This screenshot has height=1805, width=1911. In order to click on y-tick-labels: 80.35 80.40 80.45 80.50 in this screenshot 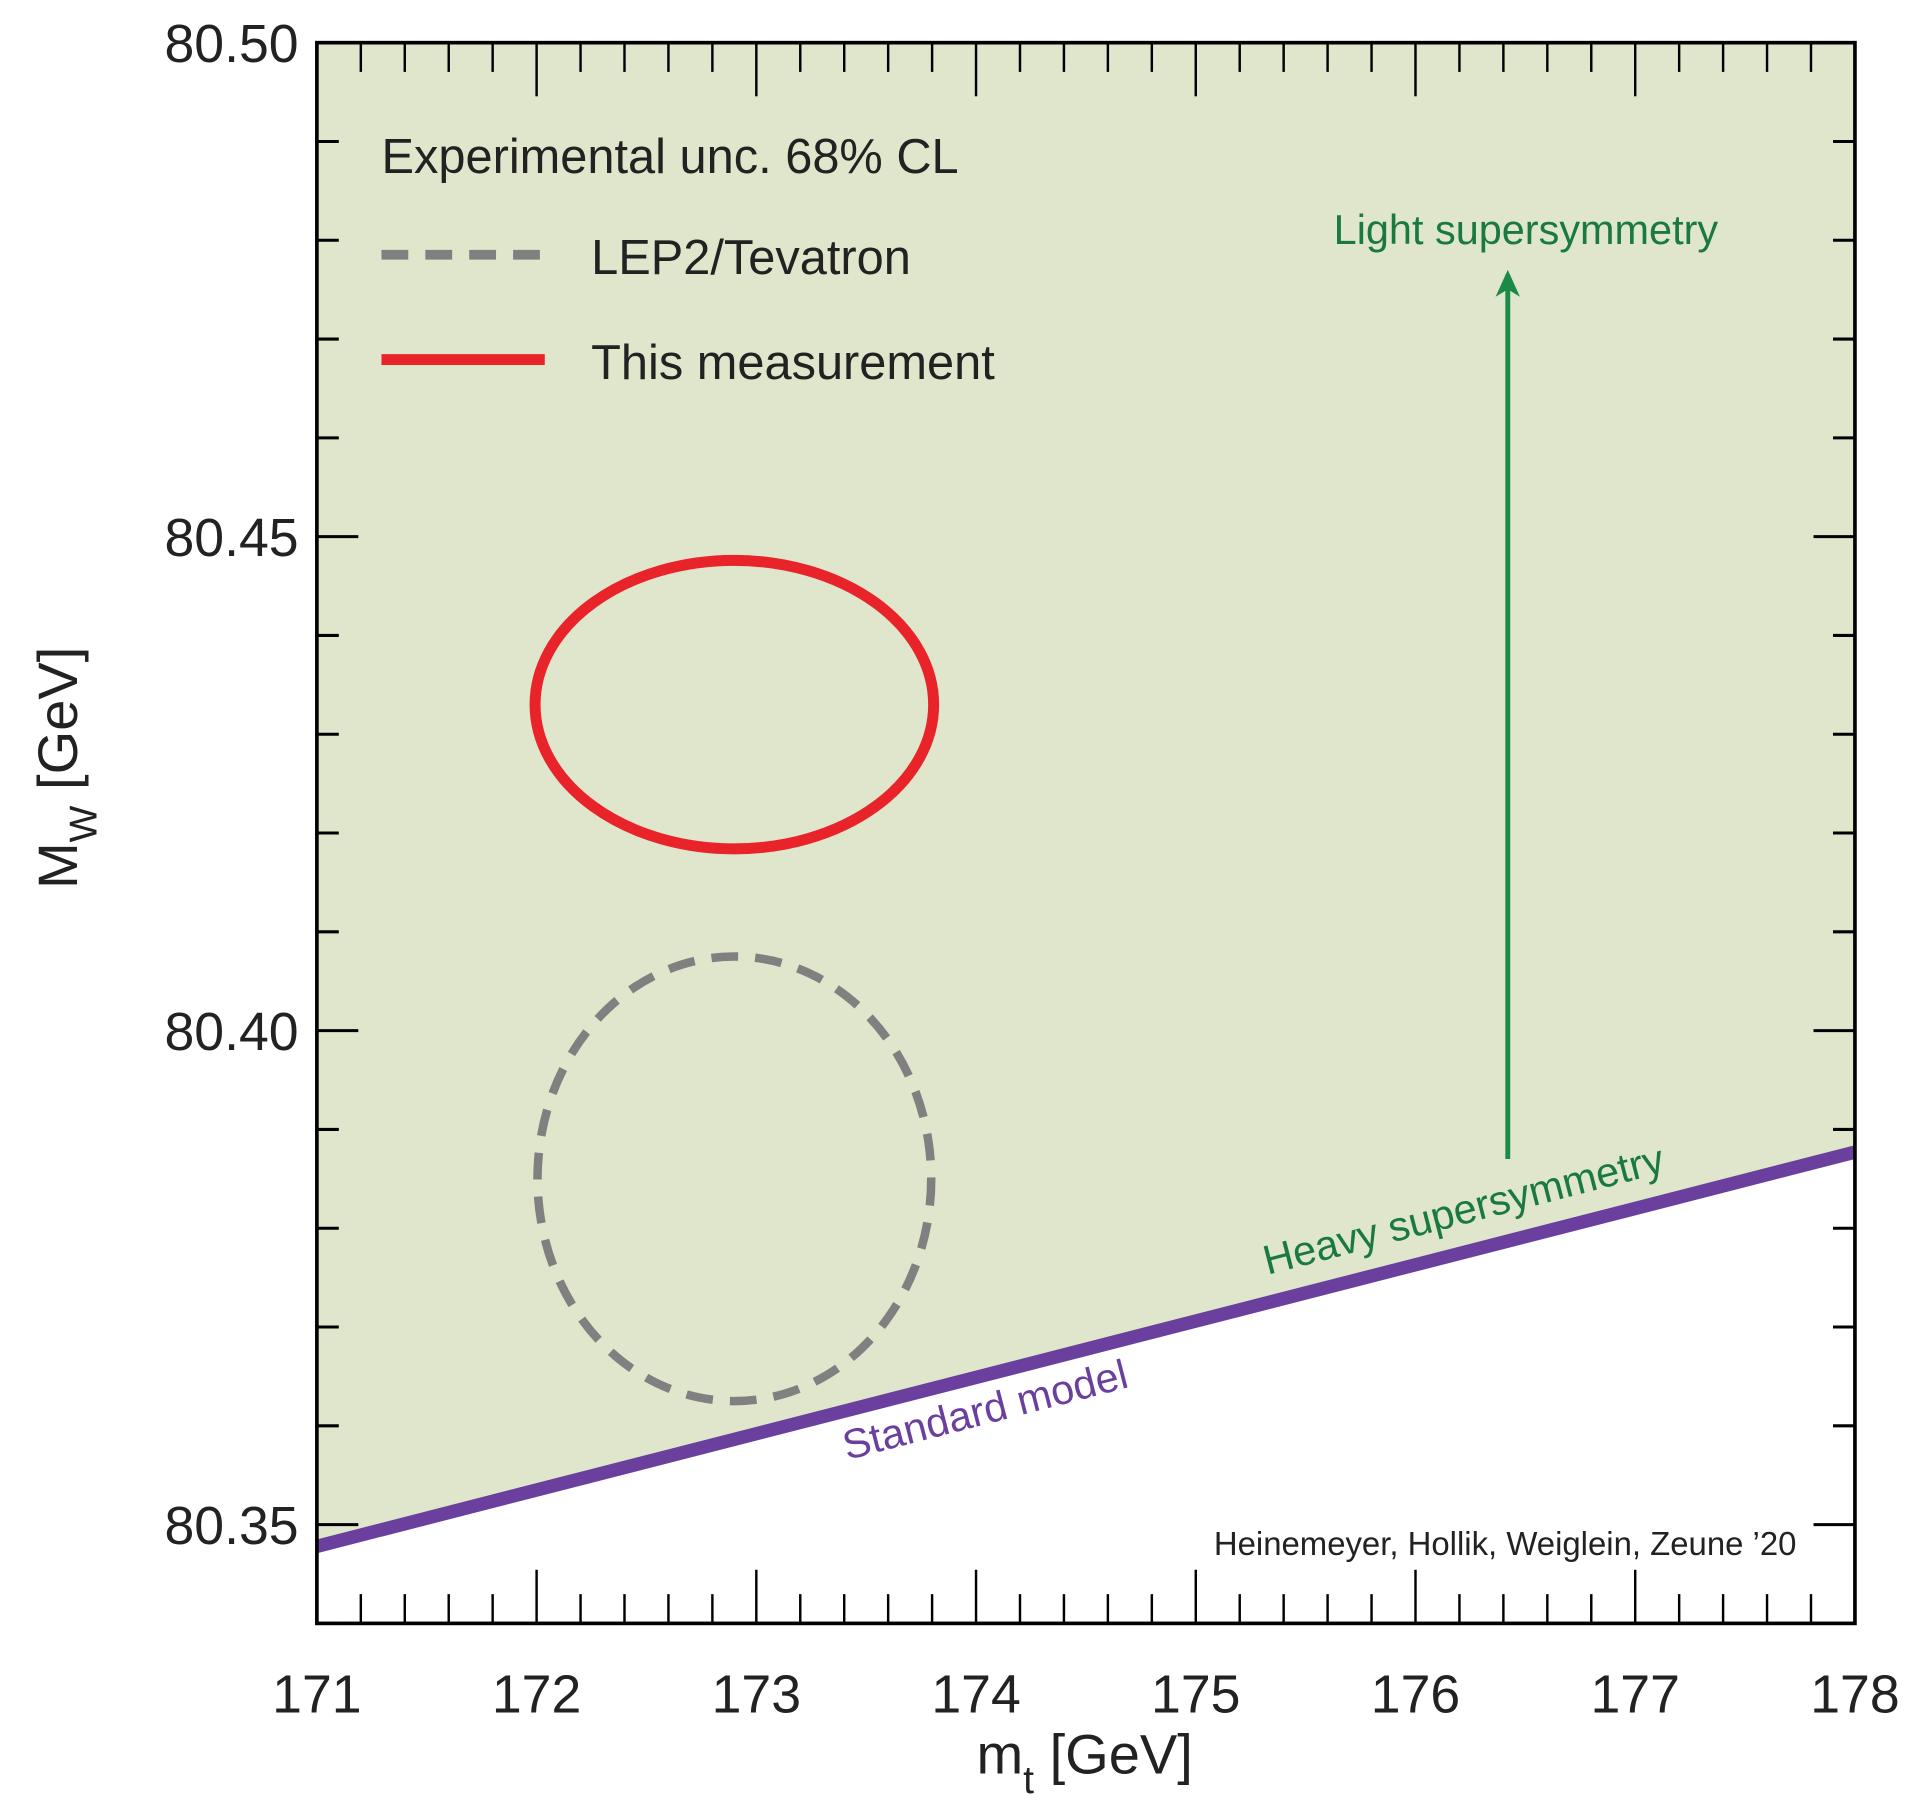, I will do `click(231, 785)`.